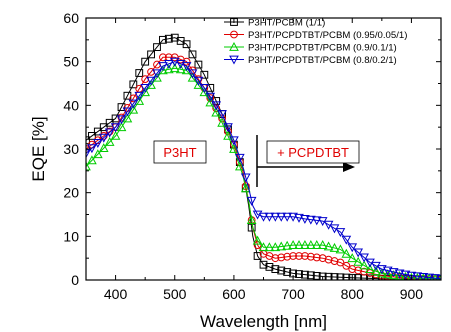 This screenshot has height=332, width=451. I want to click on y-tick-label: 30, so click(71, 149).